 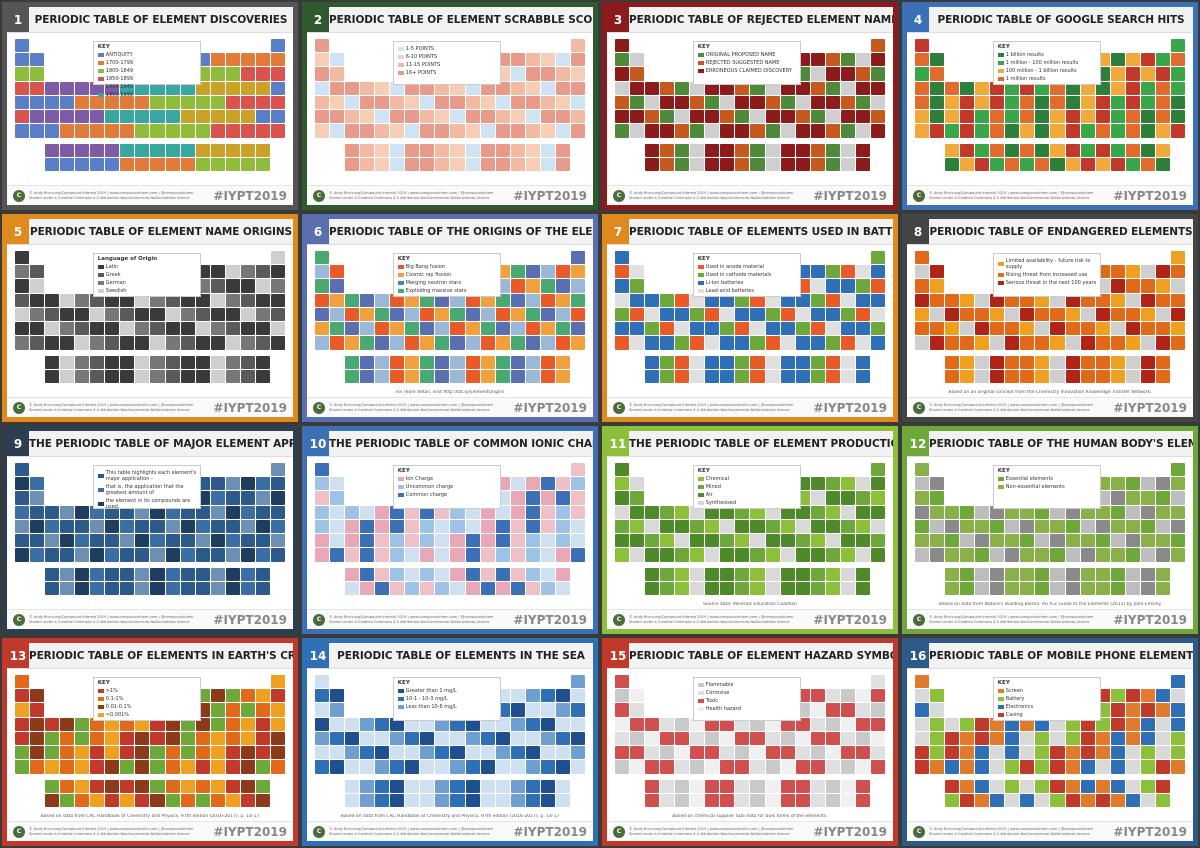 What do you see at coordinates (918, 231) in the screenshot?
I see `poster-number: 8` at bounding box center [918, 231].